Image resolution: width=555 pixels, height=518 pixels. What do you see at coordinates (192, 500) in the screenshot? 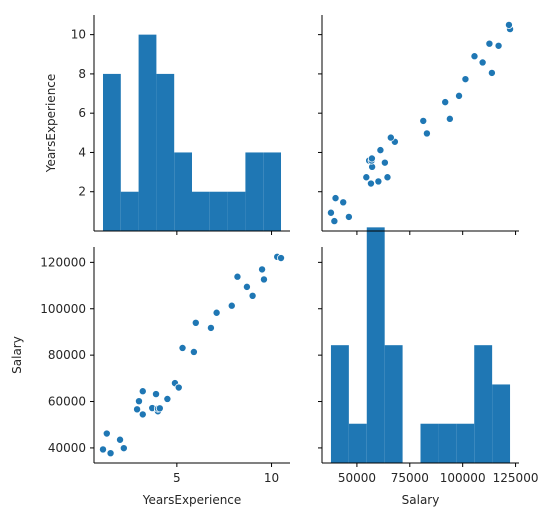
I see `x-axis-label-years-experience: YearsExperience` at bounding box center [192, 500].